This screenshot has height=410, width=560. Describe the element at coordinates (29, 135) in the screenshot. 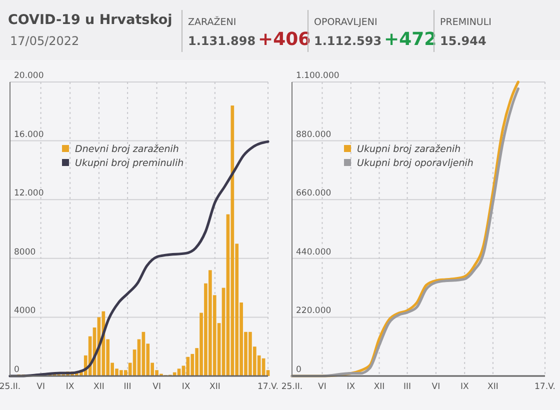

I see `y-tick-label: 16.000` at that location.